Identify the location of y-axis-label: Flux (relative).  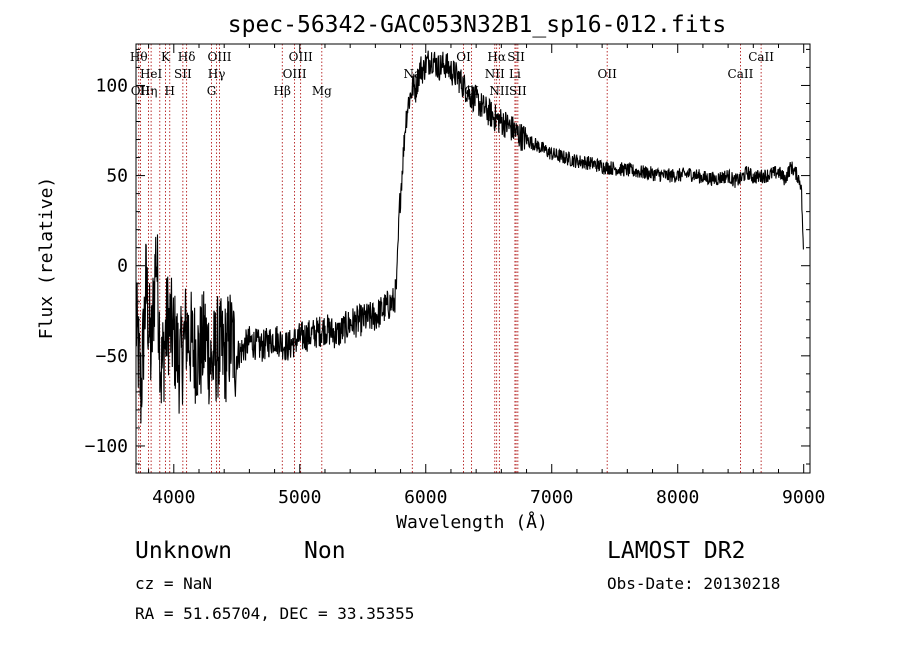
(46, 258).